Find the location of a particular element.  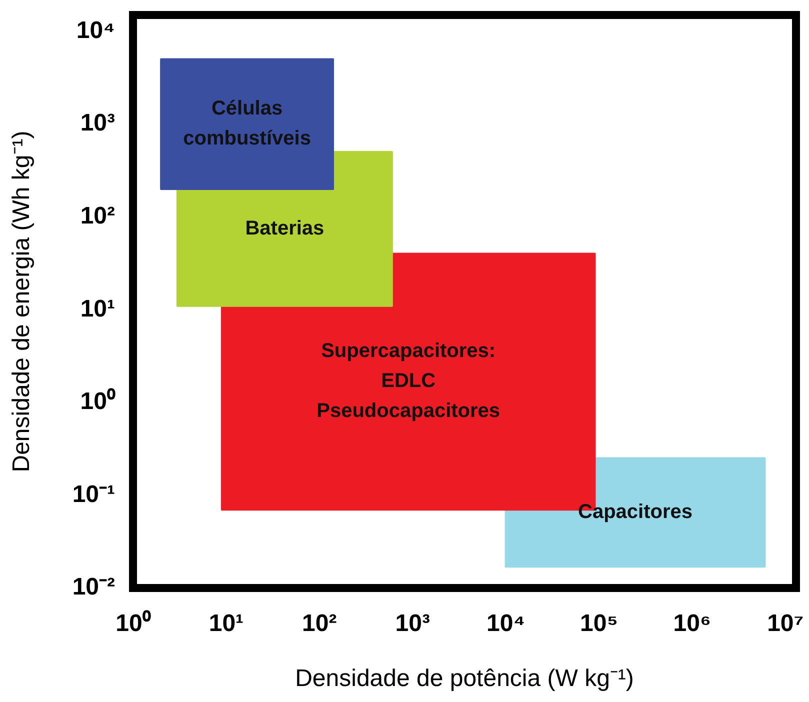

x-tick-label: 10³ is located at coordinates (412, 624).